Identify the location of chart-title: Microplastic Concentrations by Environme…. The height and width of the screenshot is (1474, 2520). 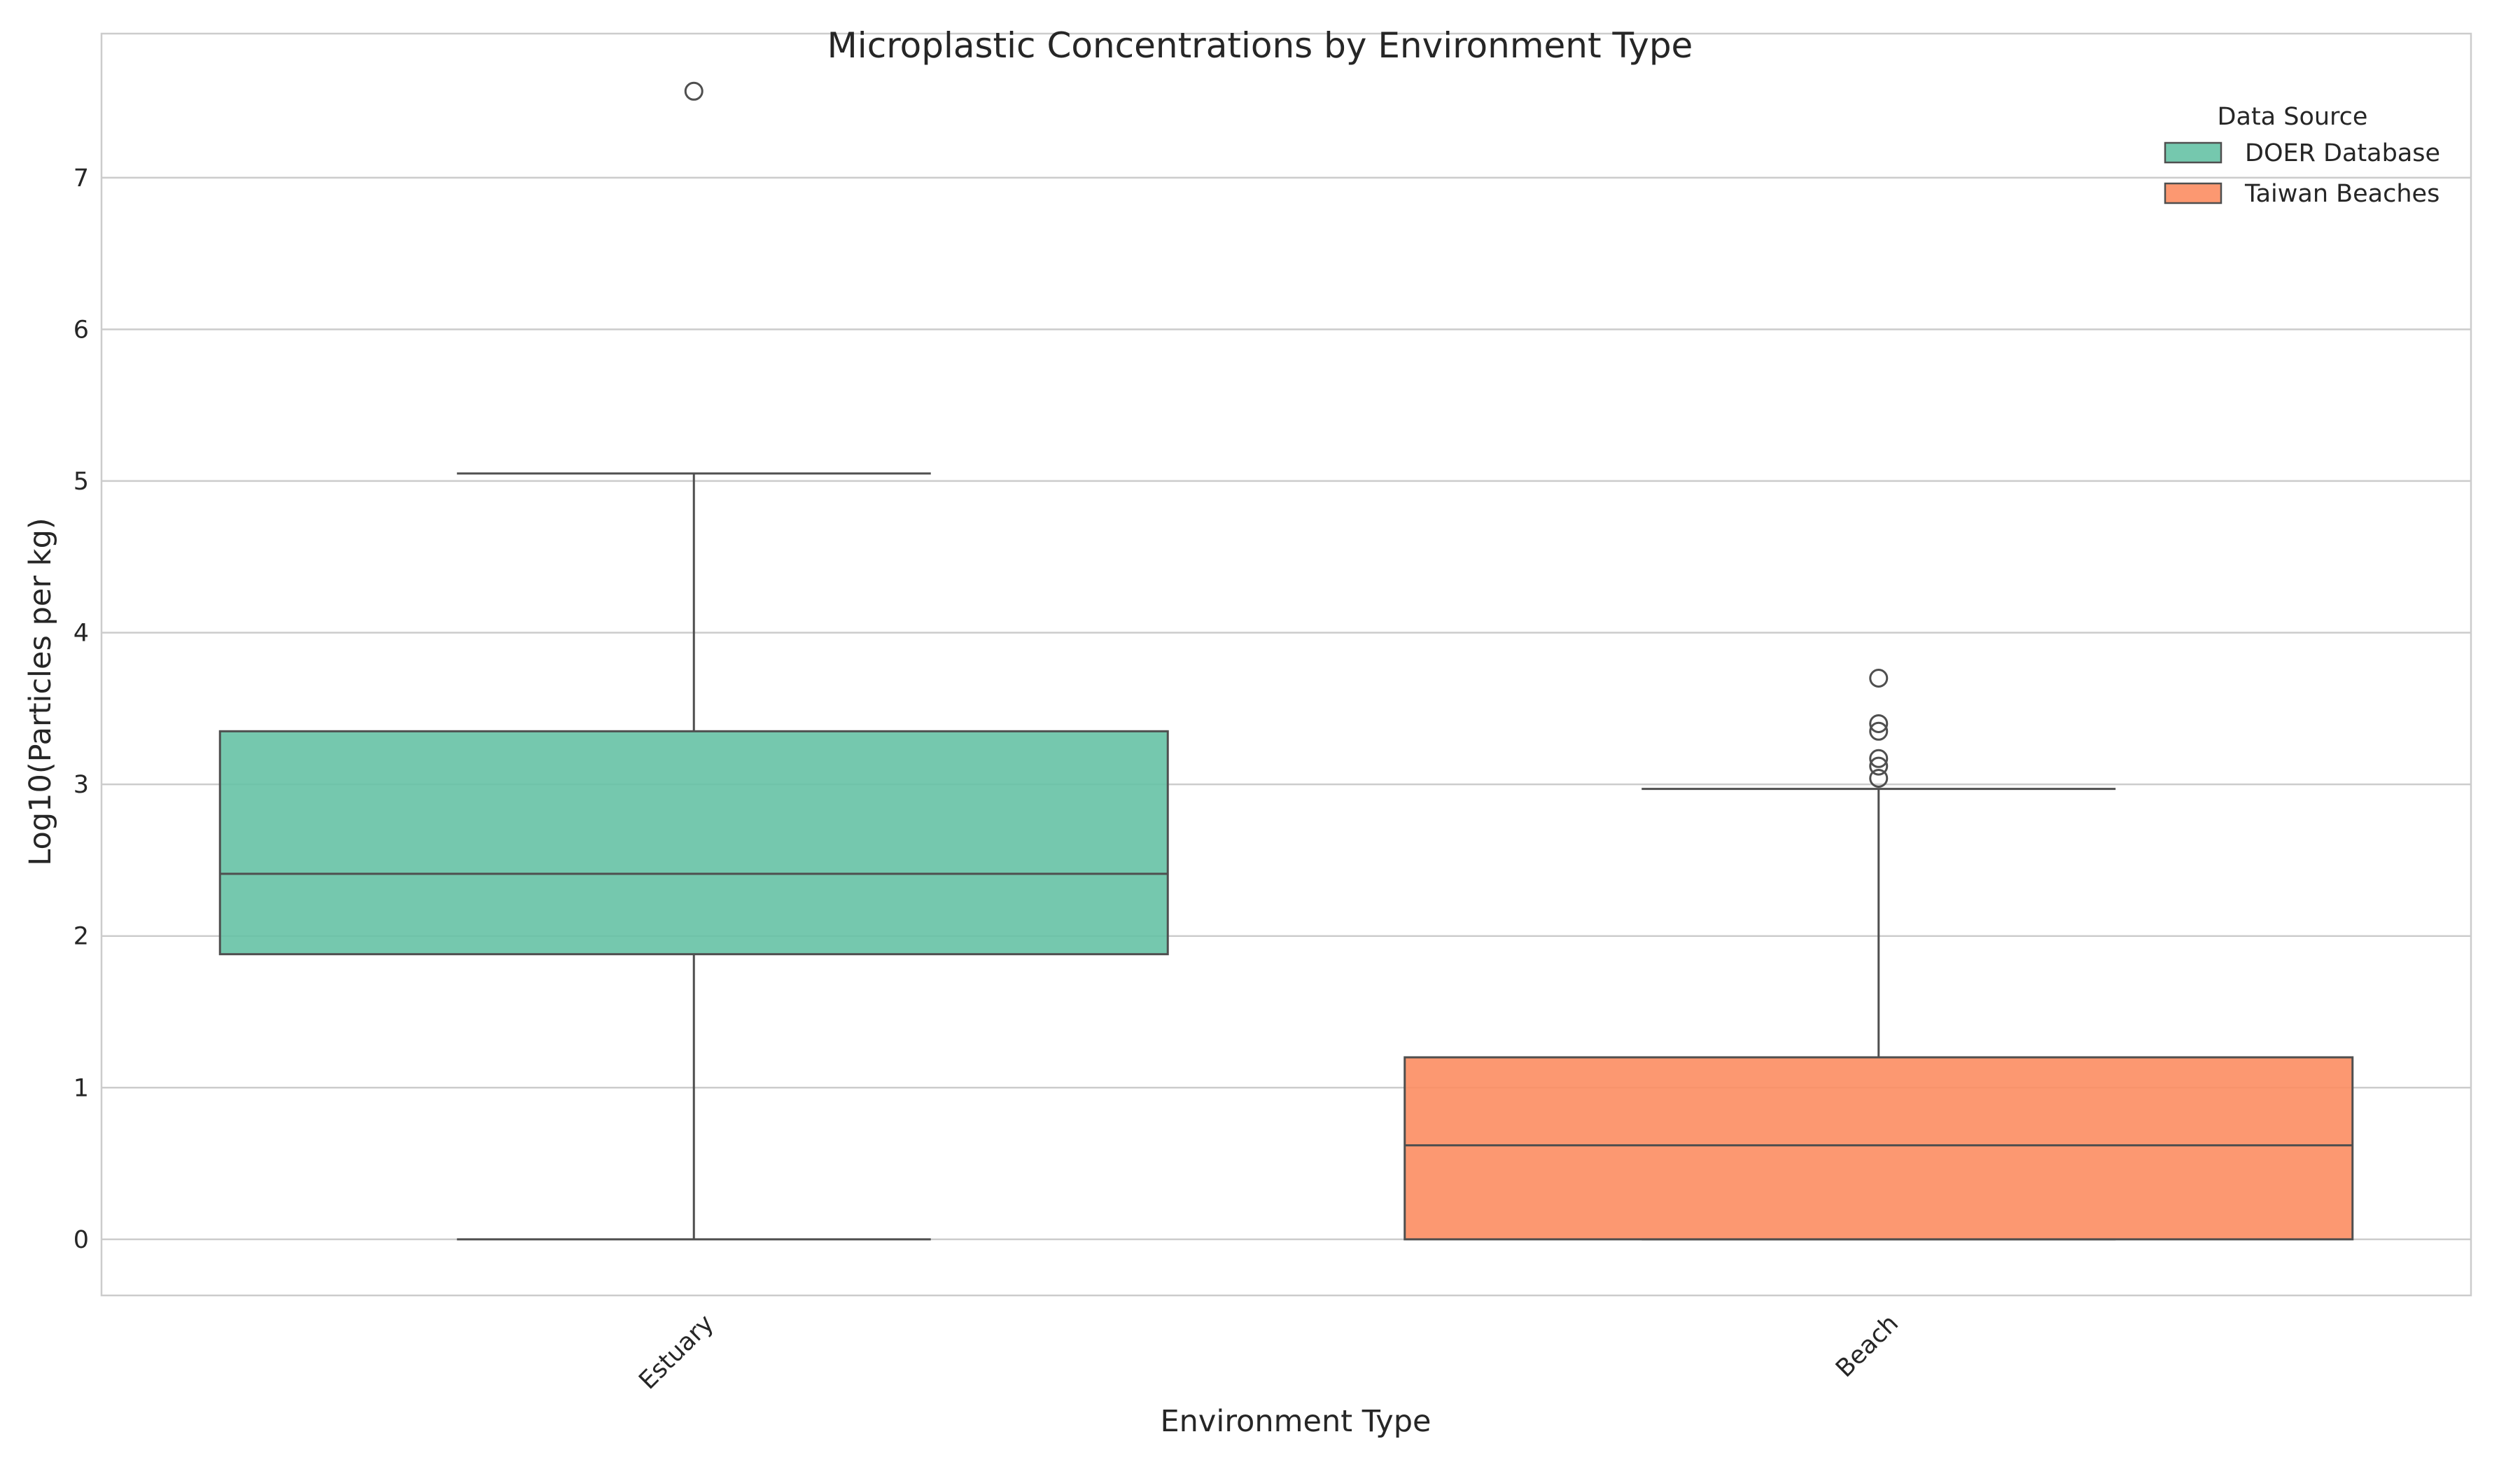
(1260, 45).